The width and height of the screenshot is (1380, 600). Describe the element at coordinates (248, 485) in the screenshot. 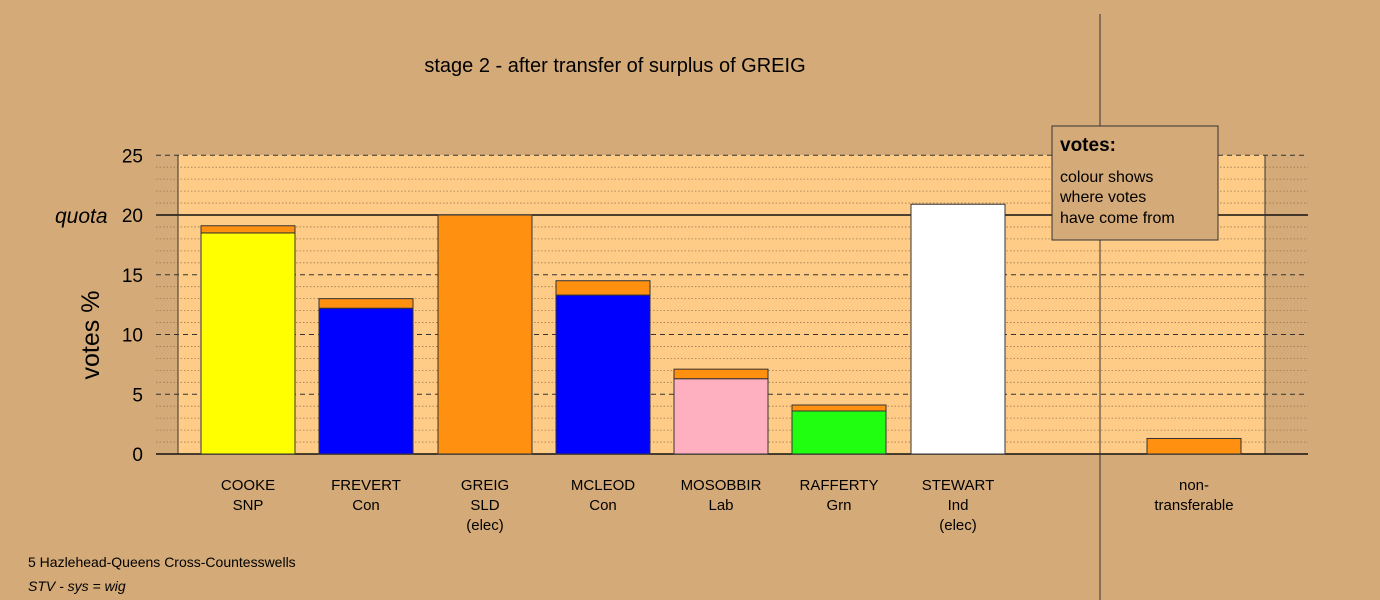

I see `category-label-cooke: COOKE` at that location.